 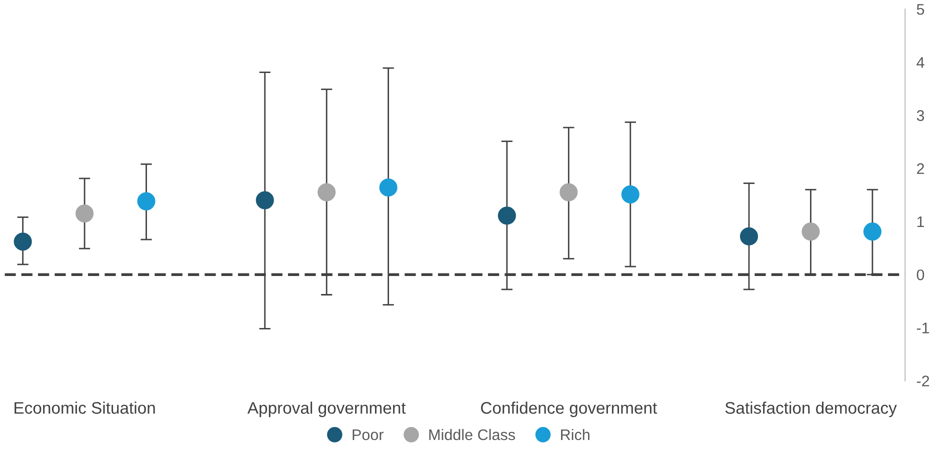 I want to click on y-tick-label: 1, so click(x=920, y=222).